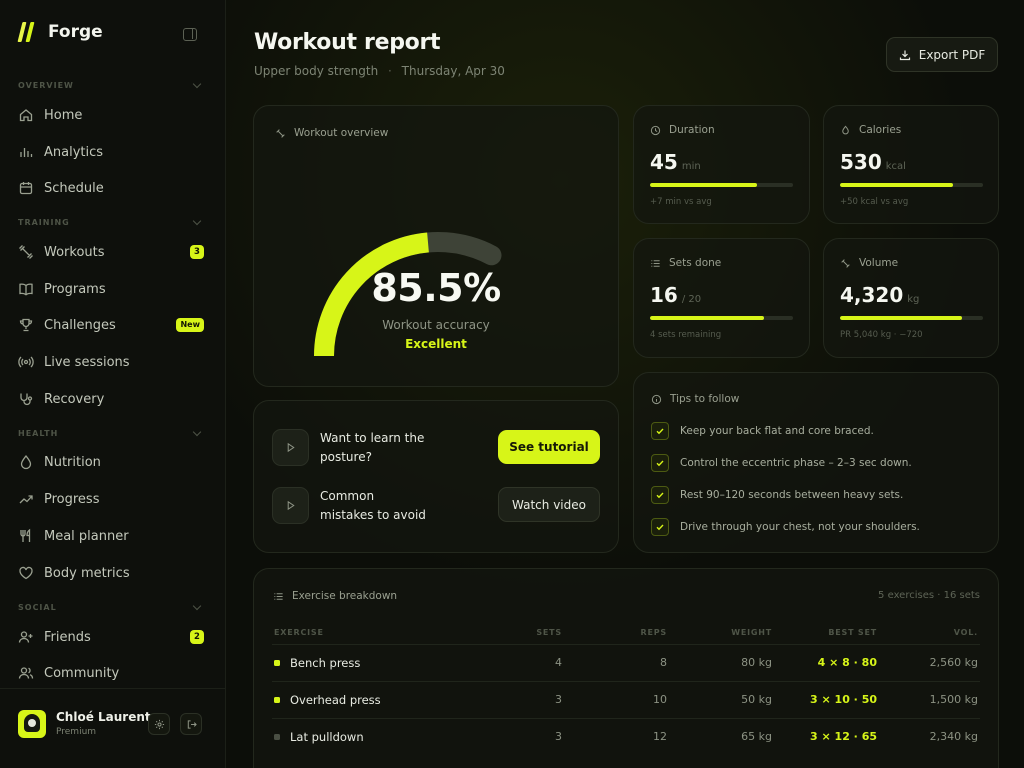  What do you see at coordinates (26, 152) in the screenshot?
I see `bar-chart-icon` at bounding box center [26, 152].